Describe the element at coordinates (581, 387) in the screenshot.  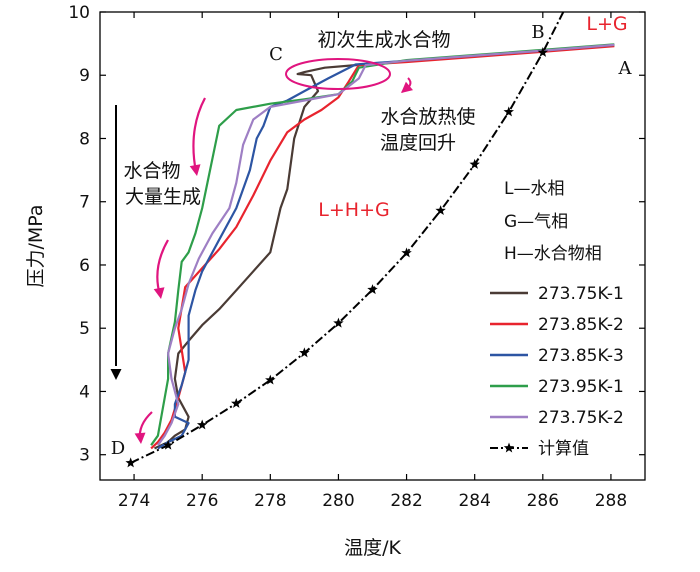
I see `legend-label-3: 273.95K-1` at that location.